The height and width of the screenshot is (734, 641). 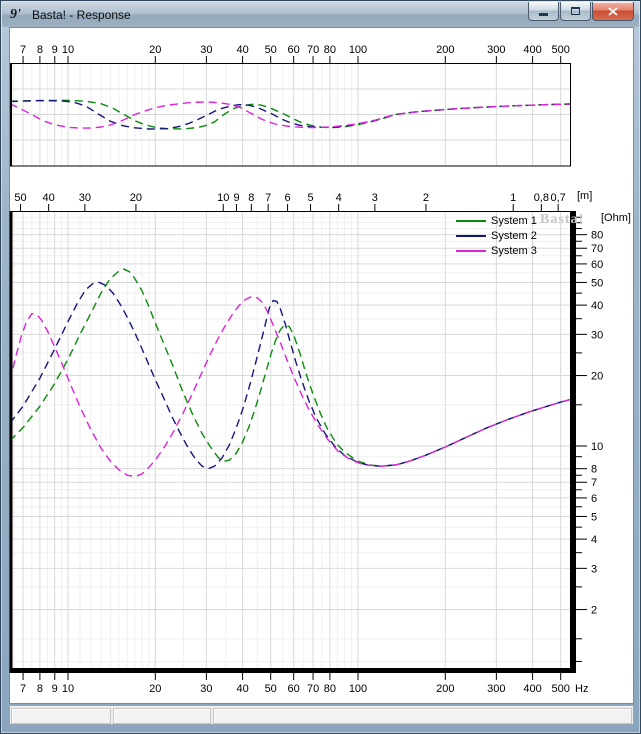 I want to click on minimize-icon, so click(x=543, y=14).